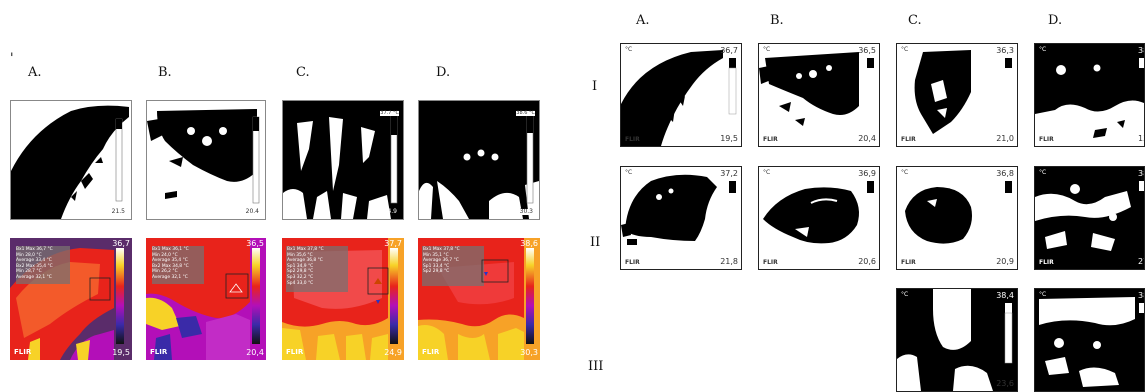 The width and height of the screenshot is (1145, 392). I want to click on left-bw-d-bottom: 30.3, so click(526, 211).